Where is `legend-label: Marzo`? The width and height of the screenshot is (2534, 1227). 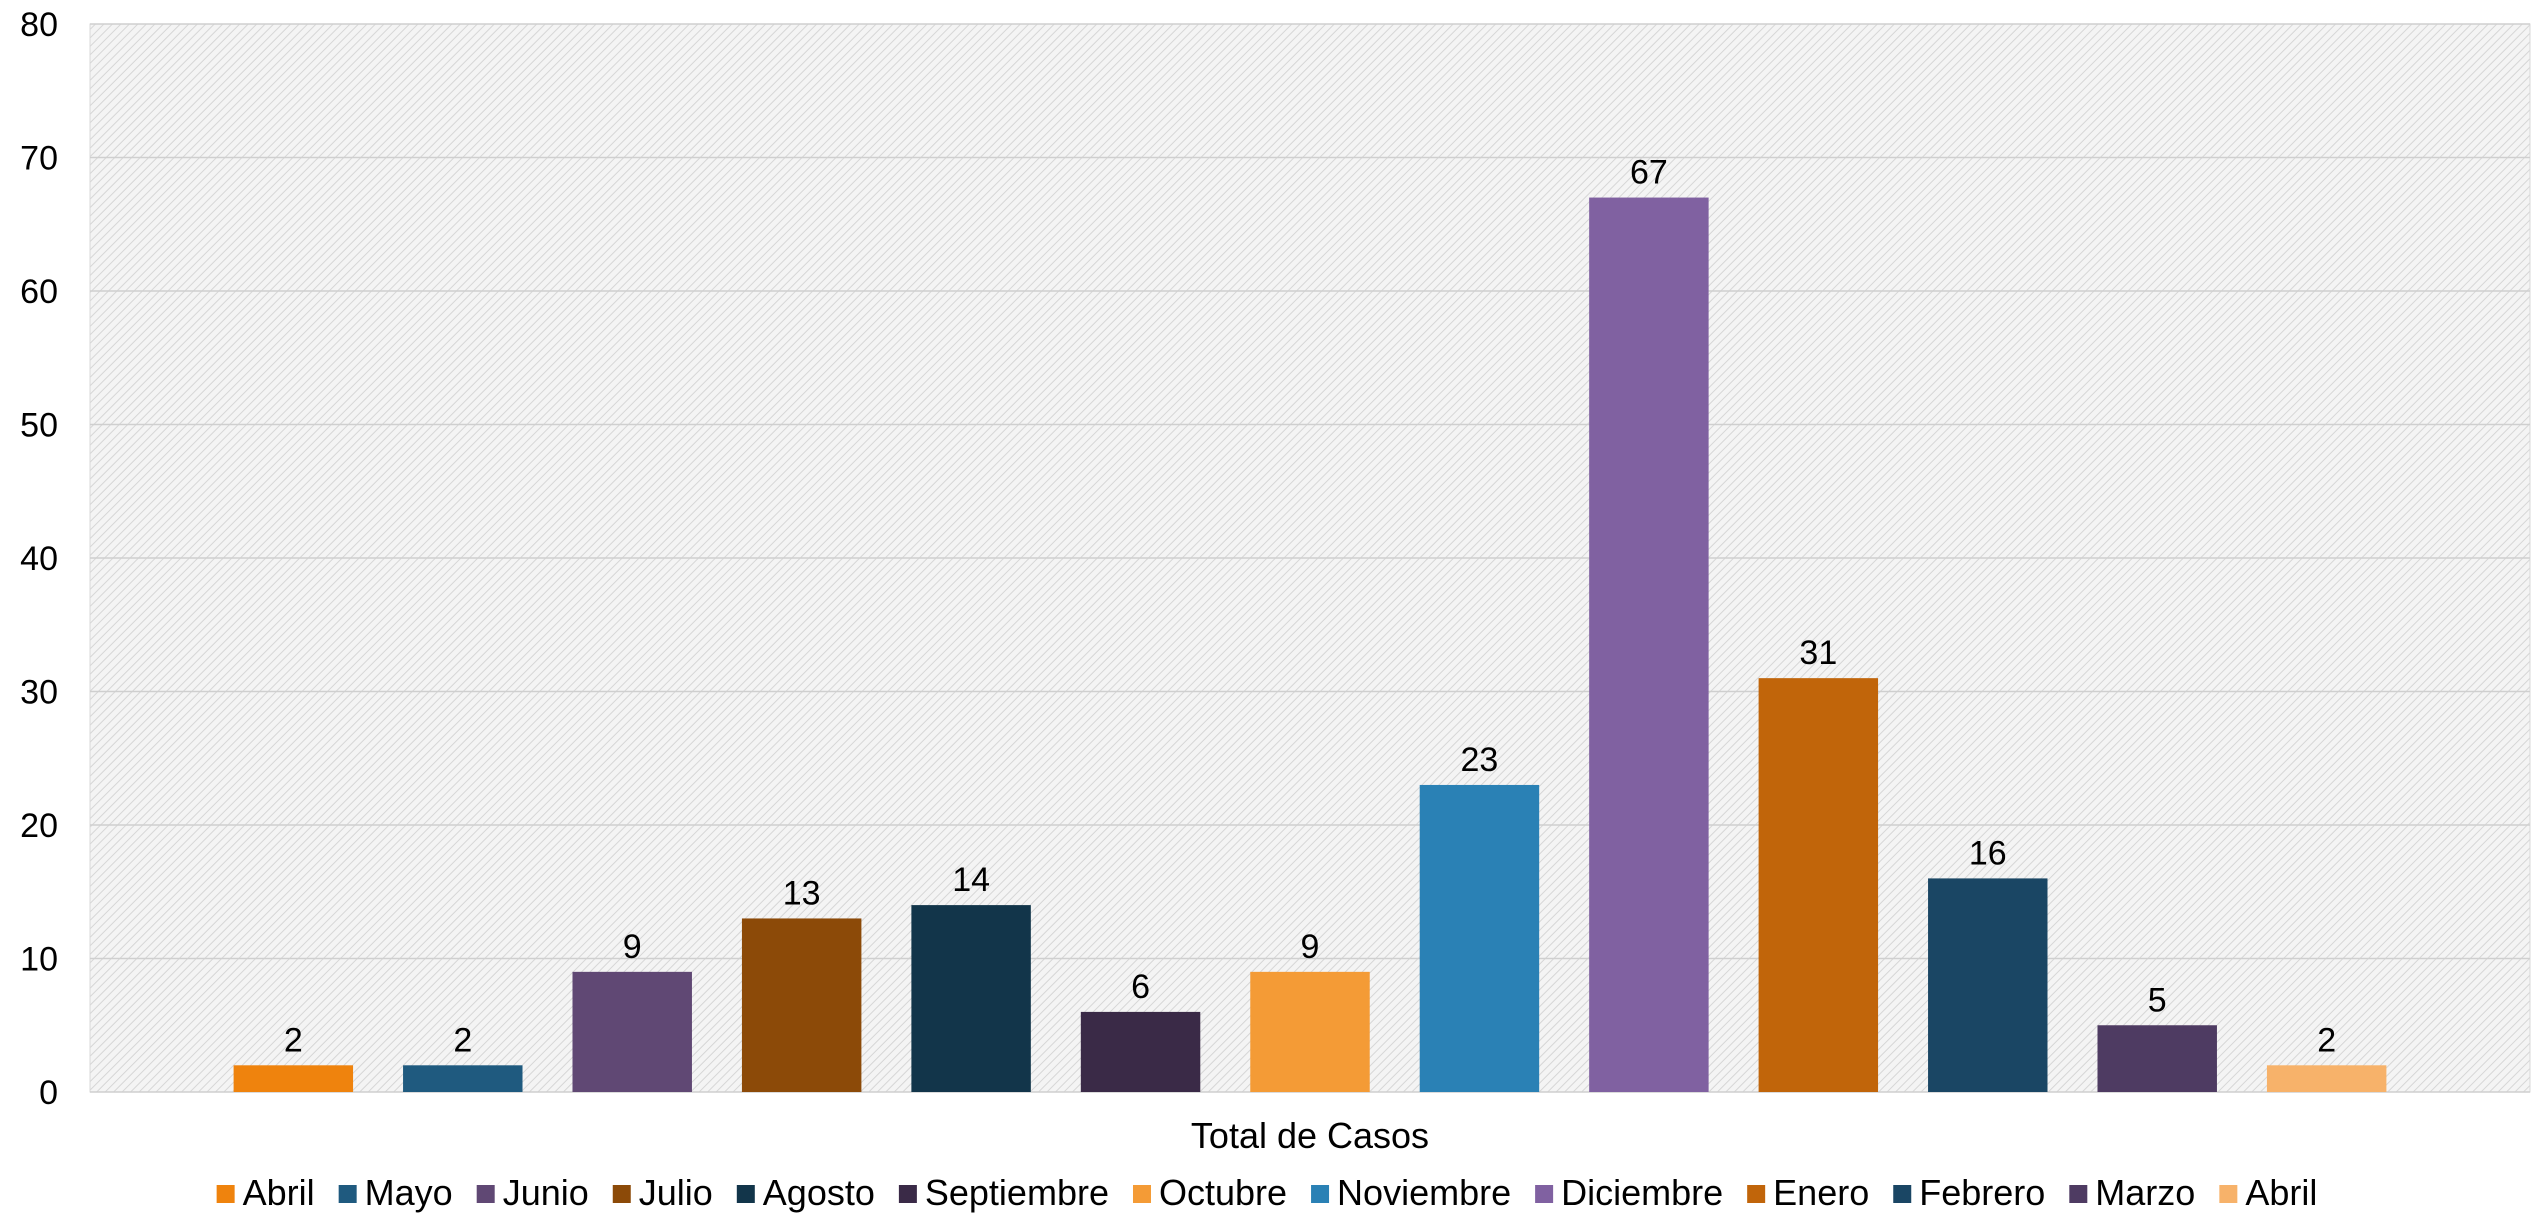
legend-label: Marzo is located at coordinates (2145, 1192).